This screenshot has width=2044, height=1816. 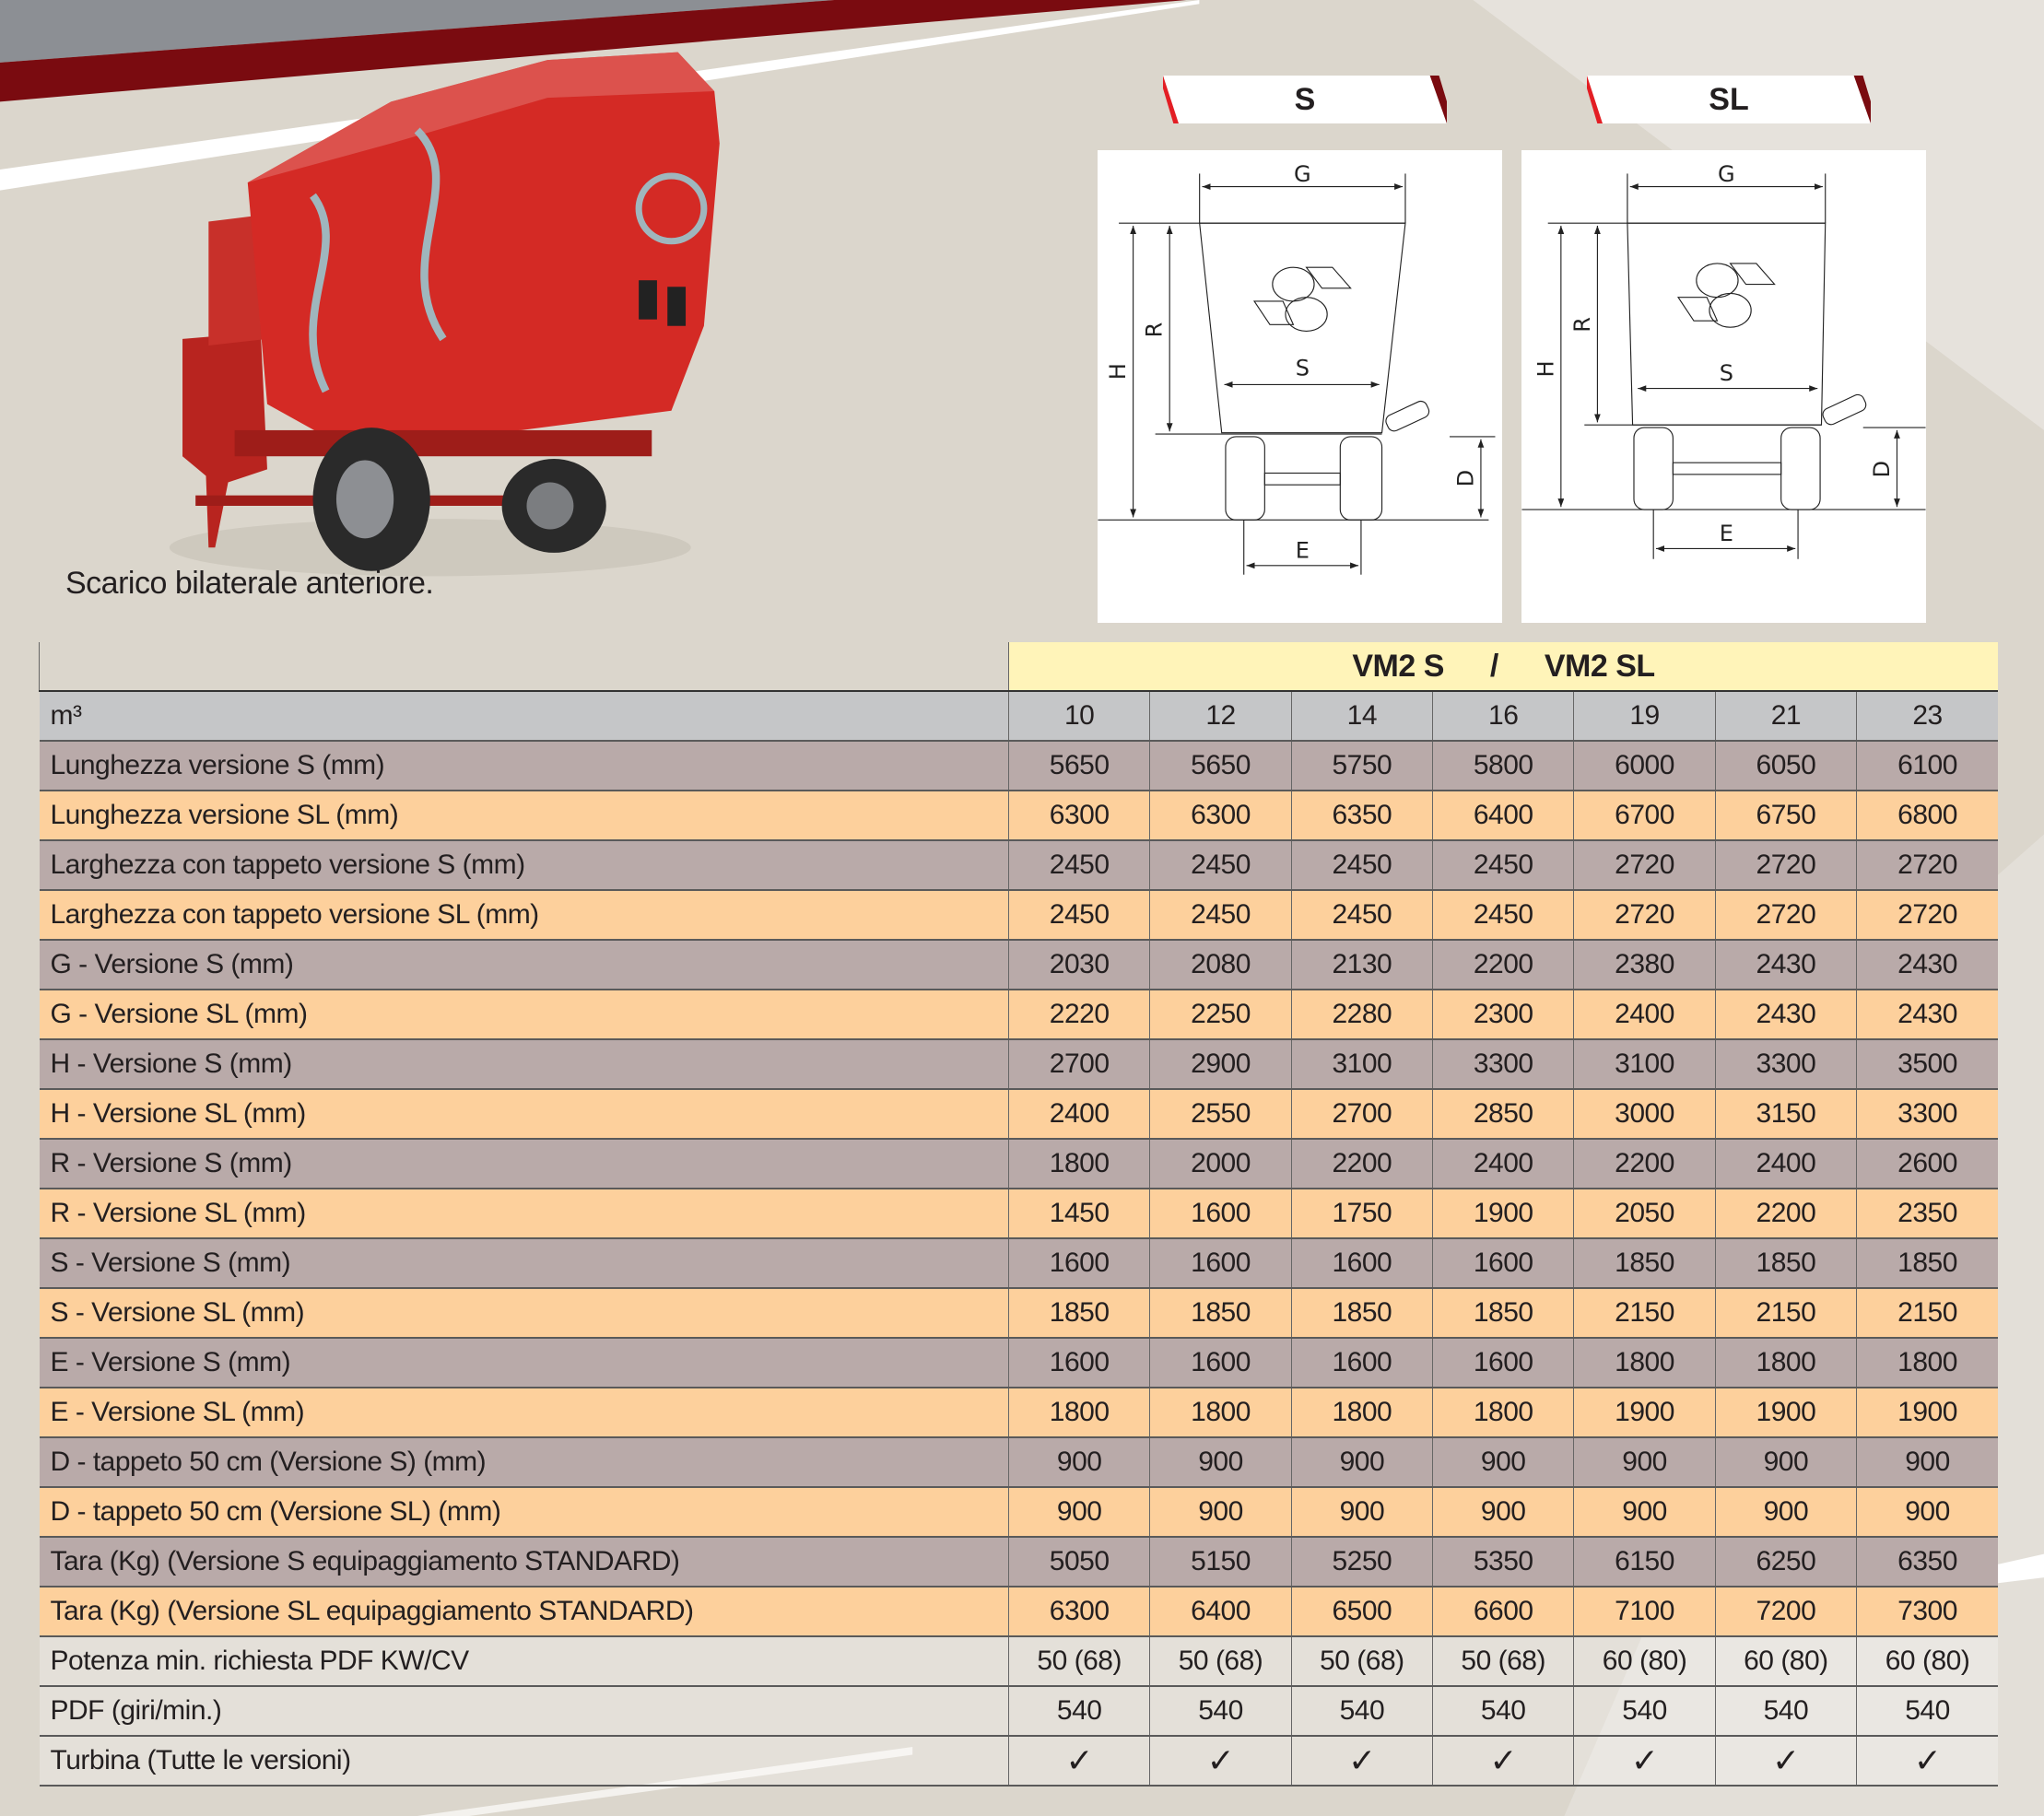 What do you see at coordinates (1220, 1164) in the screenshot?
I see `value-cell: 2000` at bounding box center [1220, 1164].